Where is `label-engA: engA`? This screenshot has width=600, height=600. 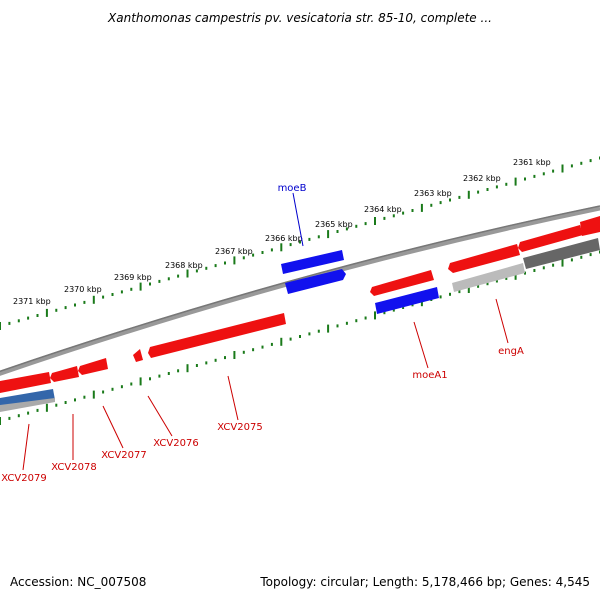
label-engA: engA is located at coordinates (511, 351).